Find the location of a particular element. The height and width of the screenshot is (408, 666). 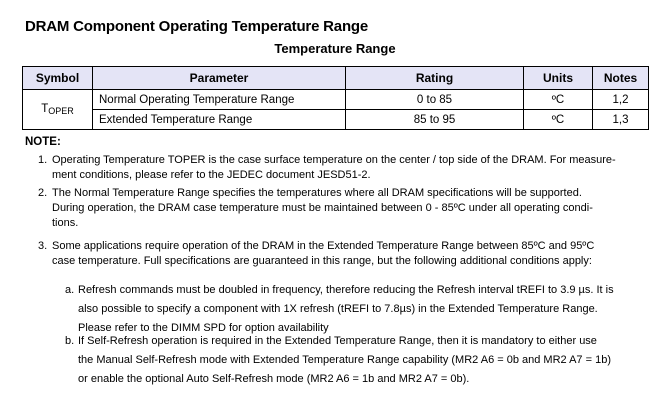

column-header-units: Units is located at coordinates (558, 78).